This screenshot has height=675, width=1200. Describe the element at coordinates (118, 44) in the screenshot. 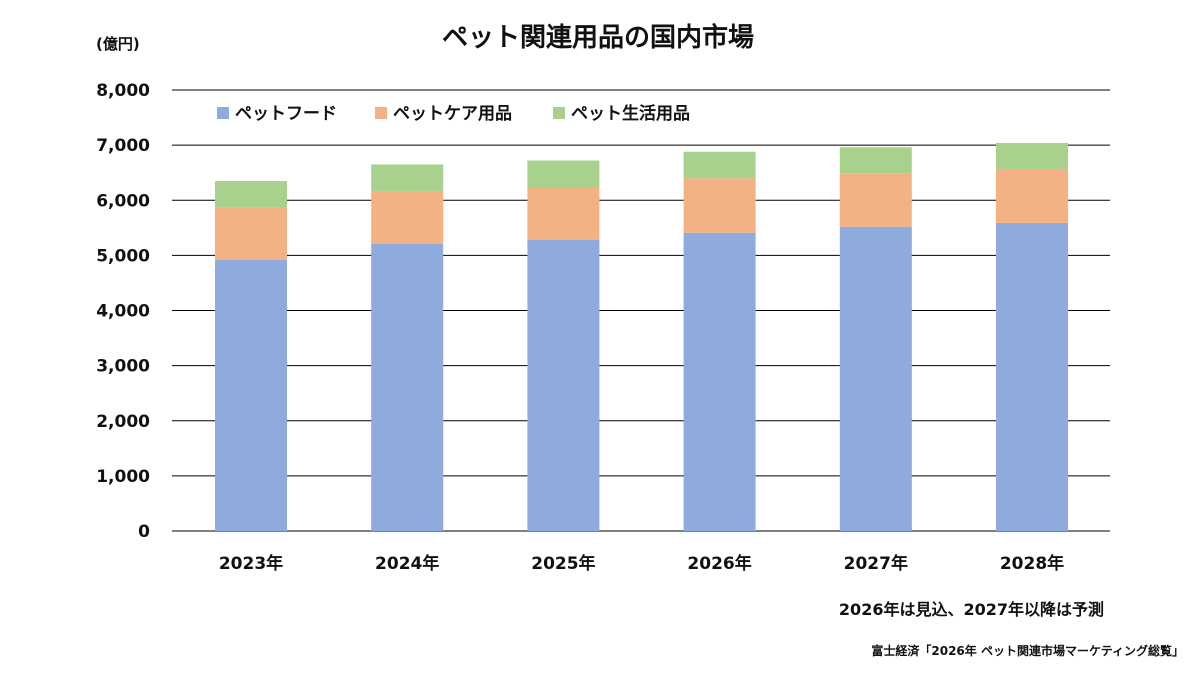

I see `y-axis-unit-label: (億円)` at that location.